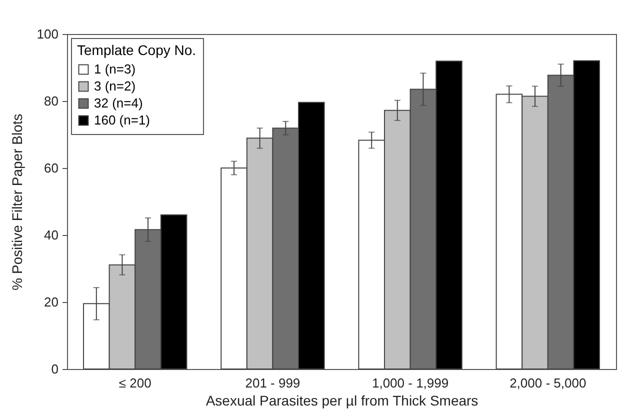 The image size is (630, 416). What do you see at coordinates (410, 383) in the screenshot?
I see `x-tick-label: 1,000 - 1,999` at bounding box center [410, 383].